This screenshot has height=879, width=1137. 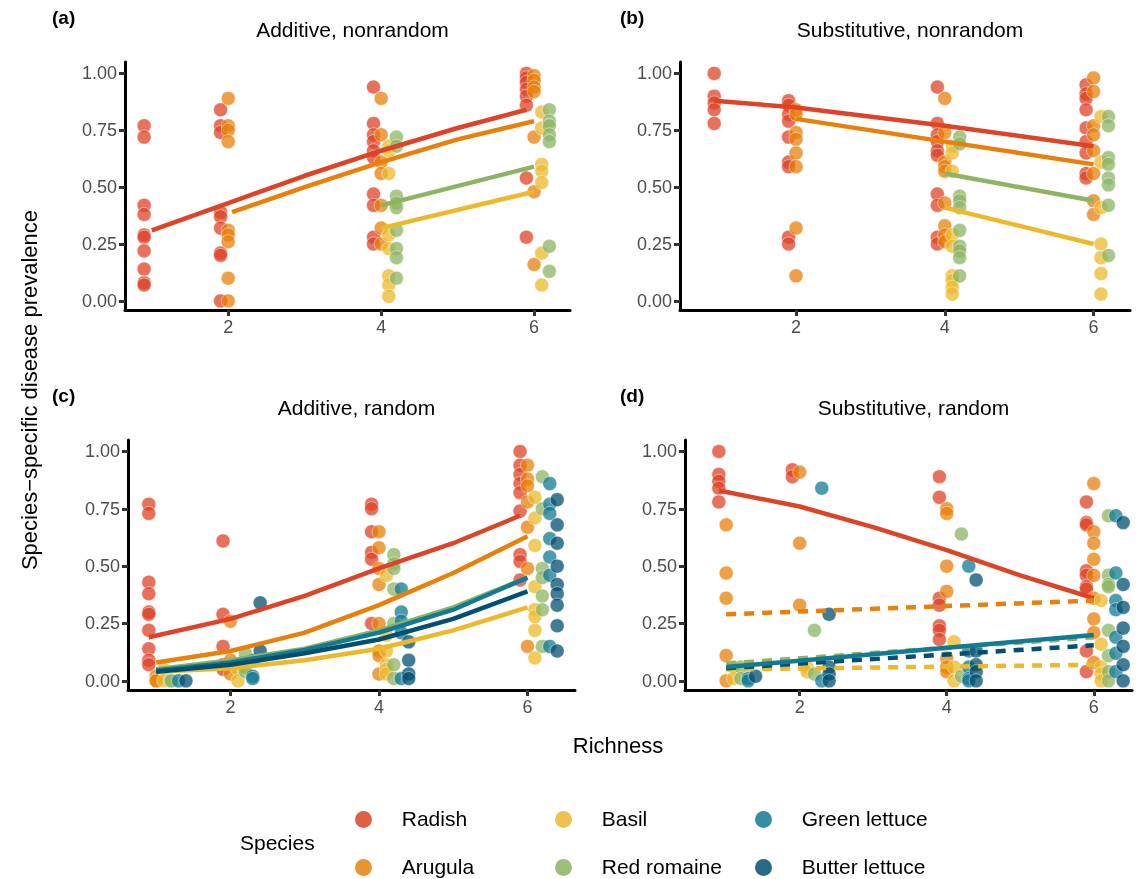 I want to click on legend-label: Arugula, so click(x=438, y=867).